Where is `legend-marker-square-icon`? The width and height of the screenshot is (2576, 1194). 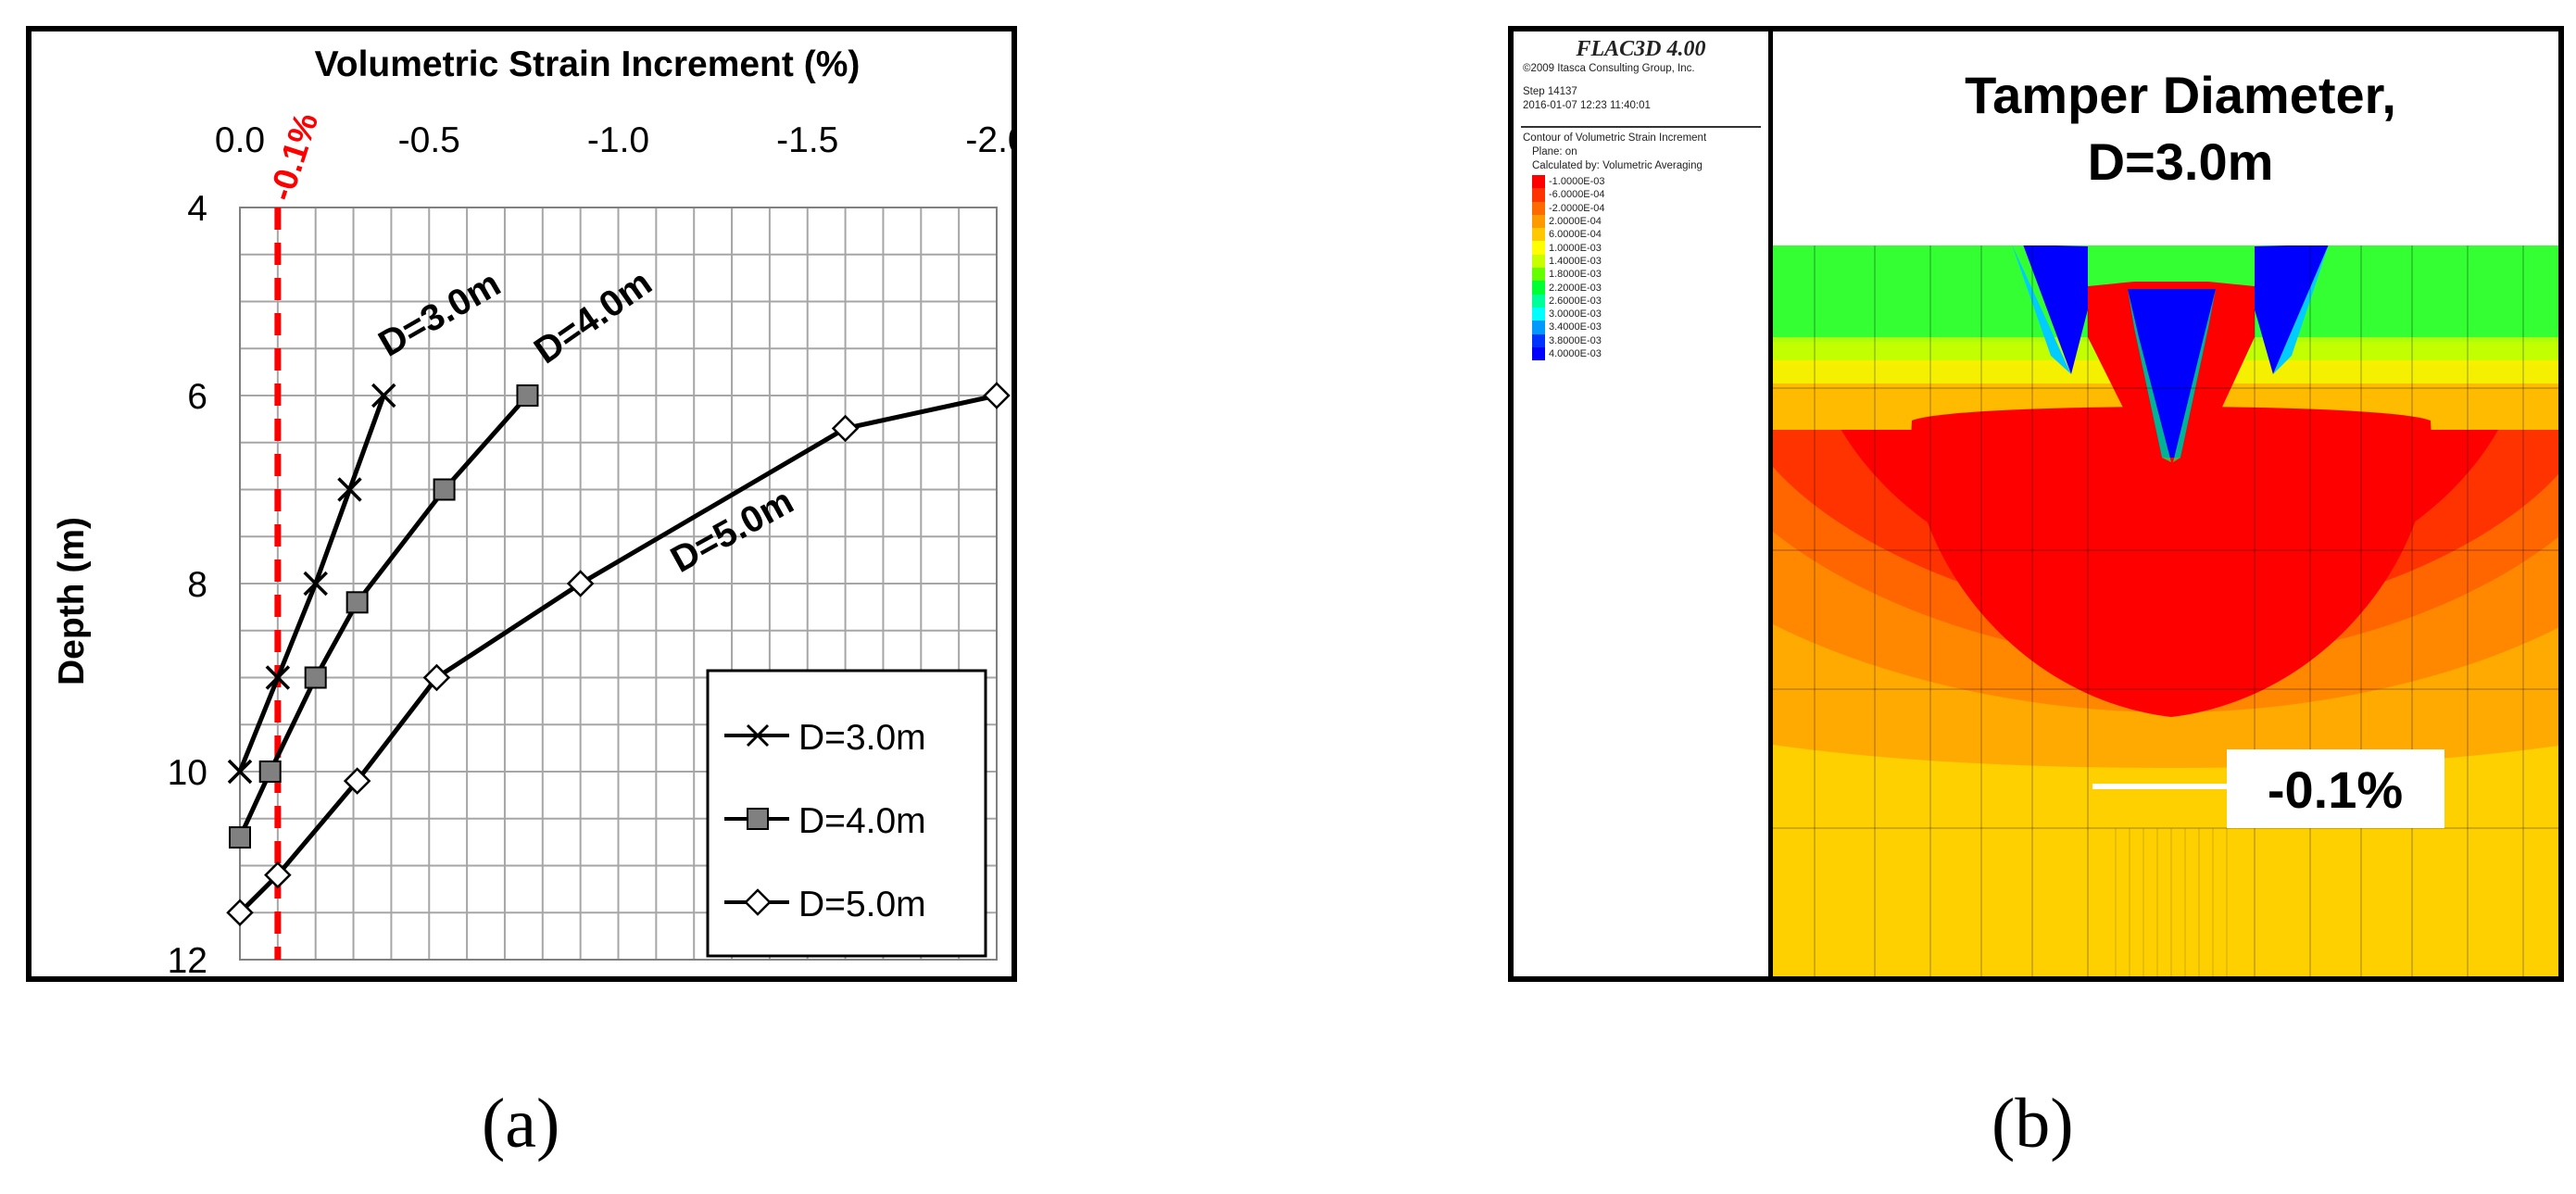
legend-marker-square-icon is located at coordinates (758, 819).